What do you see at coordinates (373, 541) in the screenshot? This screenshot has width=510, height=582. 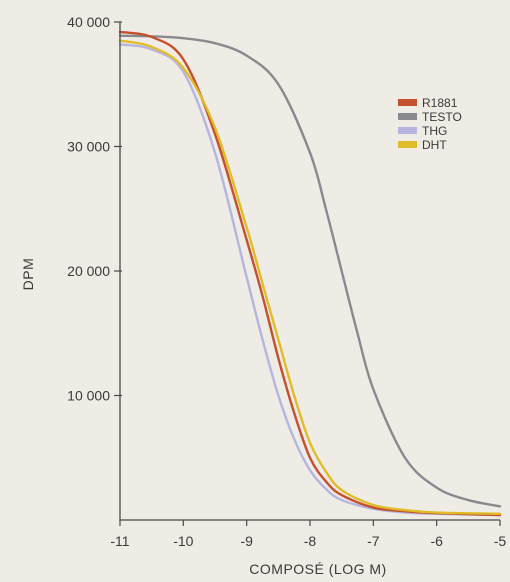 I see `x-tick-label: -7` at bounding box center [373, 541].